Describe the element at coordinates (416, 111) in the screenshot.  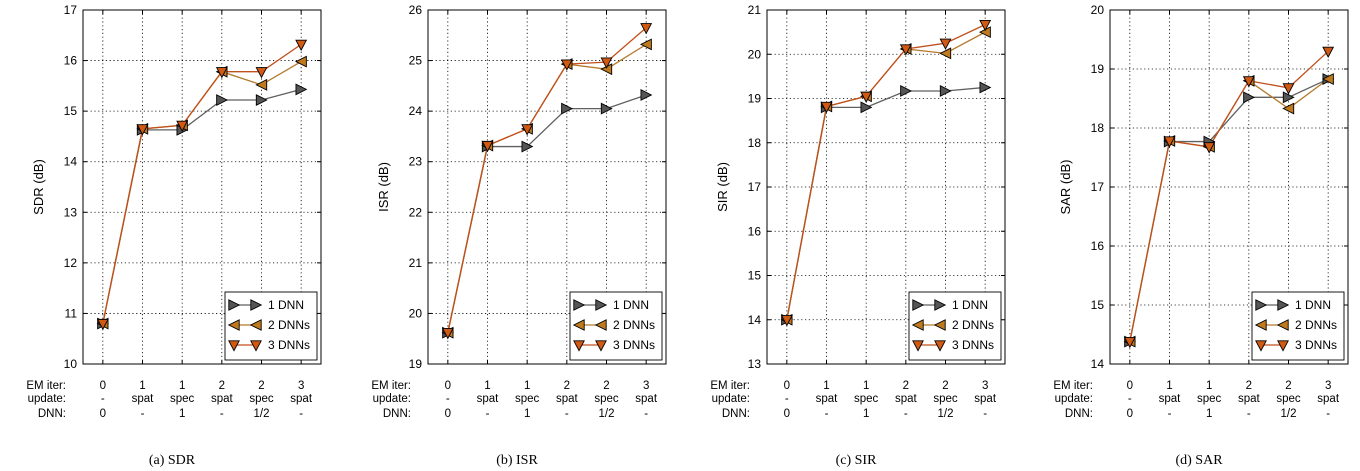
I see `y-tick-label: 24` at that location.